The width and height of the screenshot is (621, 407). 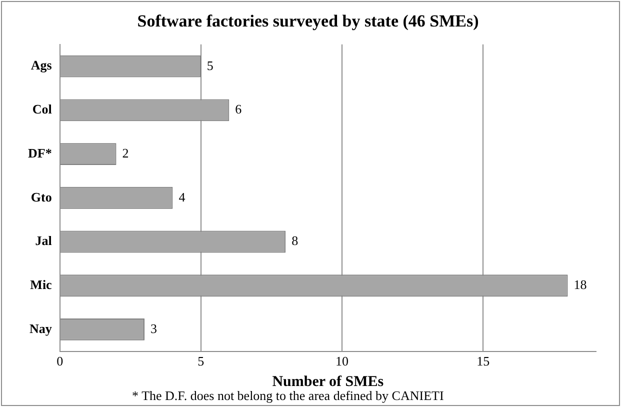 What do you see at coordinates (40, 152) in the screenshot?
I see `y-tick-label: DF*` at bounding box center [40, 152].